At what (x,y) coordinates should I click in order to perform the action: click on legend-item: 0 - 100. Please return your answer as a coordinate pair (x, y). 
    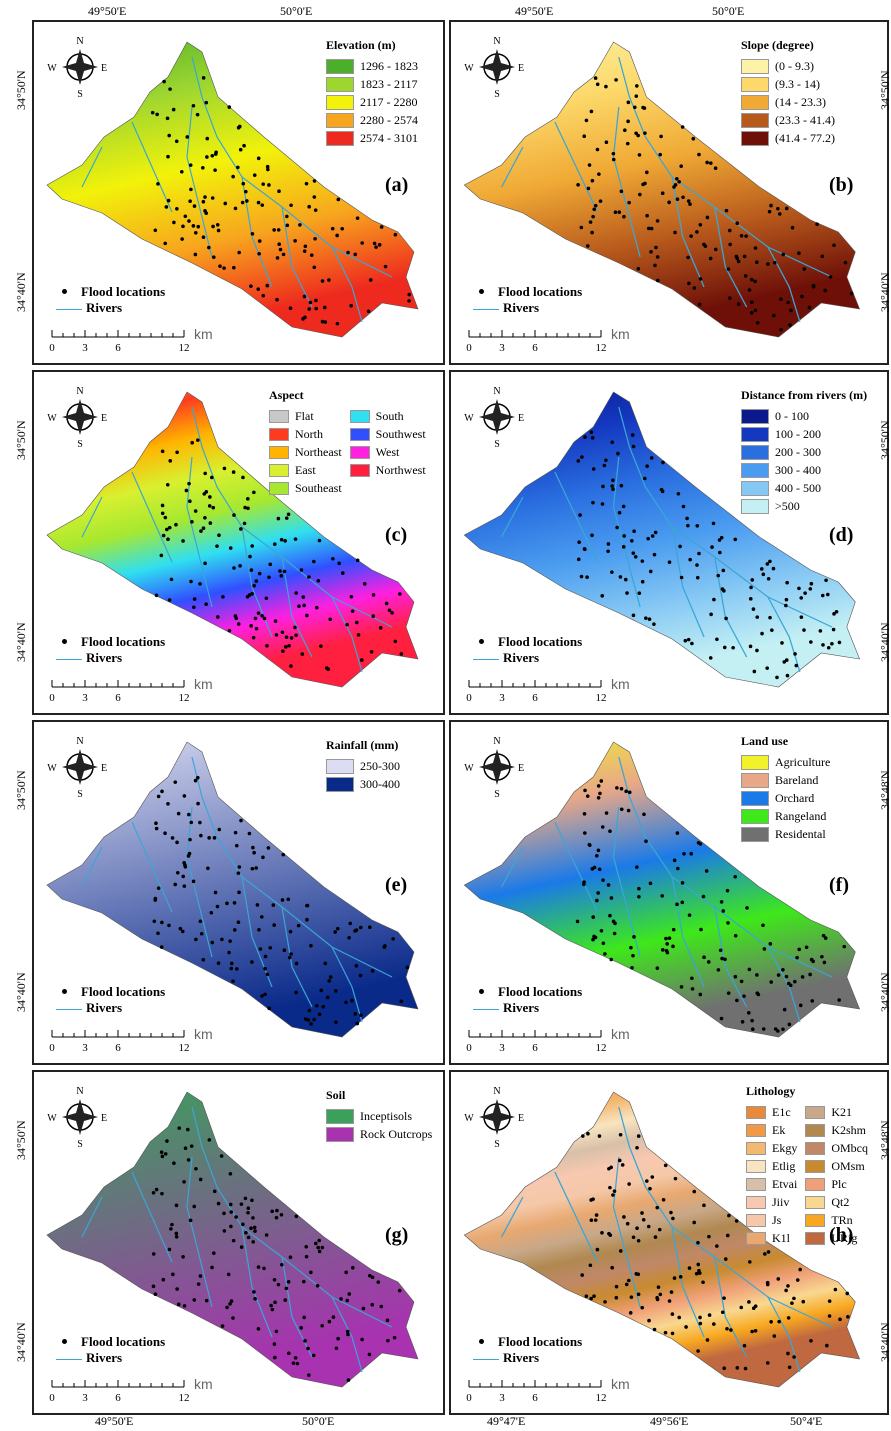
    Looking at the image, I should click on (804, 416).